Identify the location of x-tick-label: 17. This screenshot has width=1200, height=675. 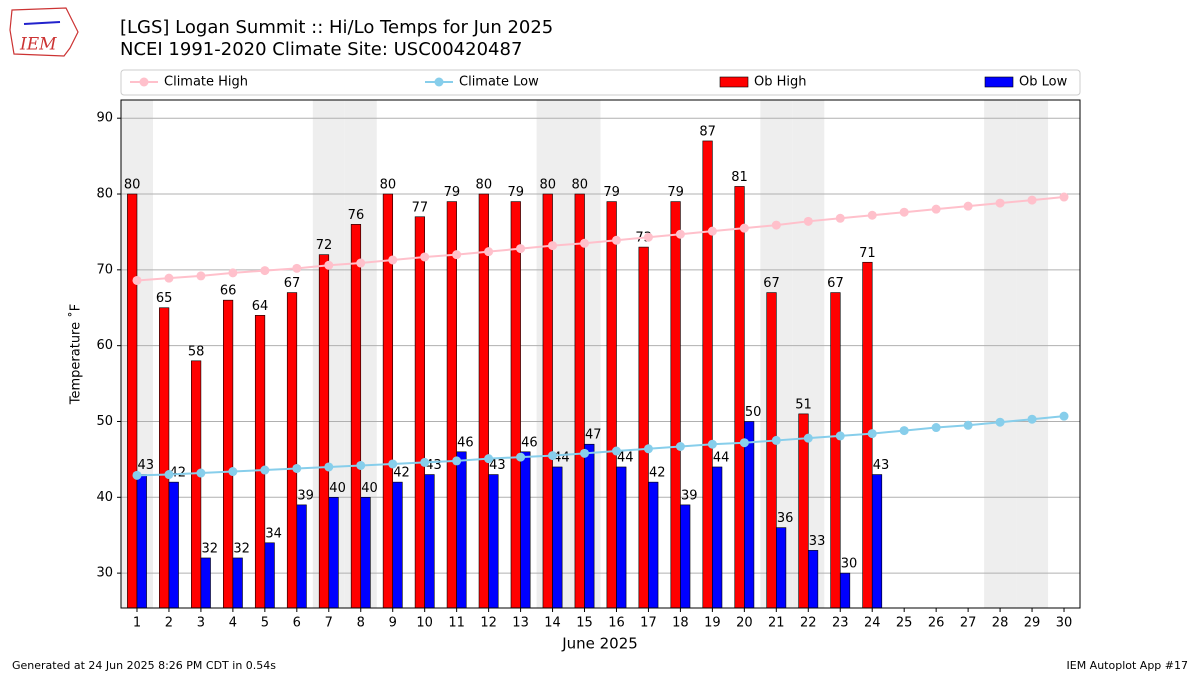
(648, 623).